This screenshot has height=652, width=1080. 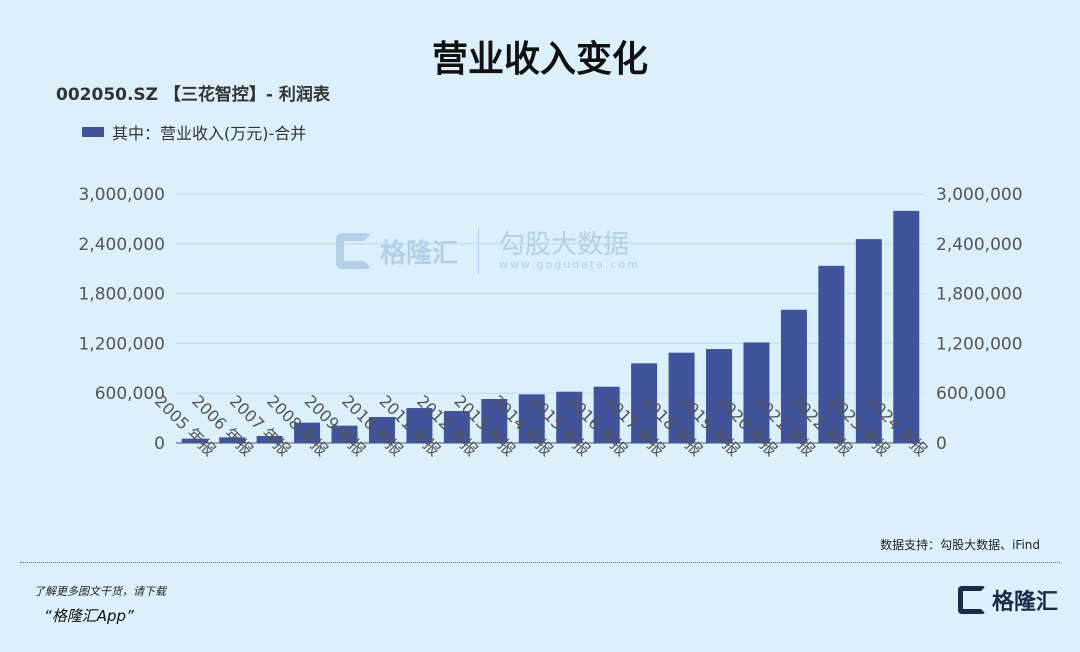 I want to click on y-tick-label-right: 1,800,000, so click(x=979, y=295).